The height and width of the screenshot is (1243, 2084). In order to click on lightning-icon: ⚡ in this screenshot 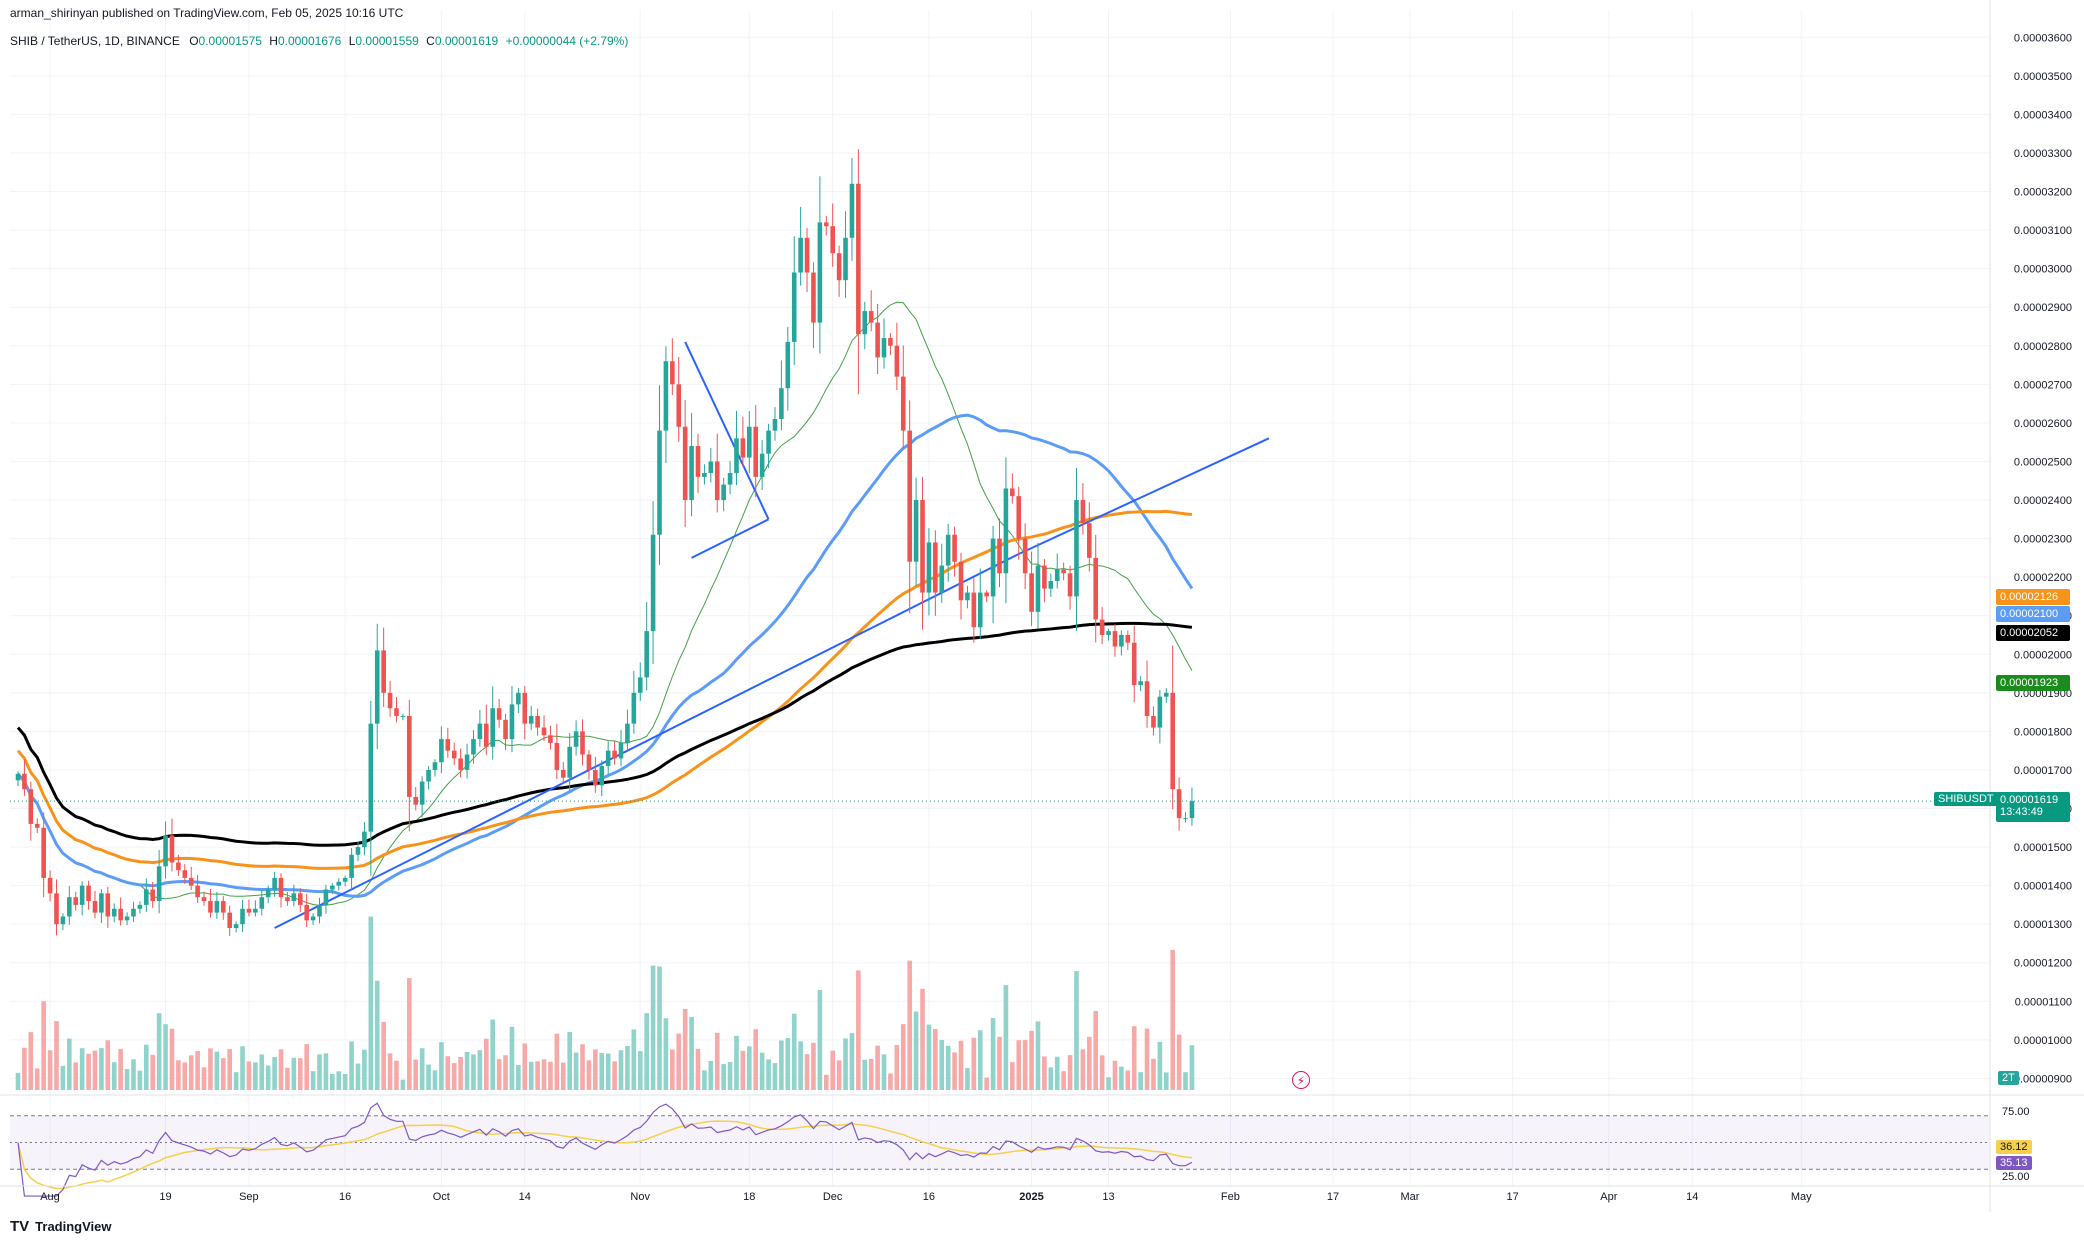, I will do `click(1301, 1080)`.